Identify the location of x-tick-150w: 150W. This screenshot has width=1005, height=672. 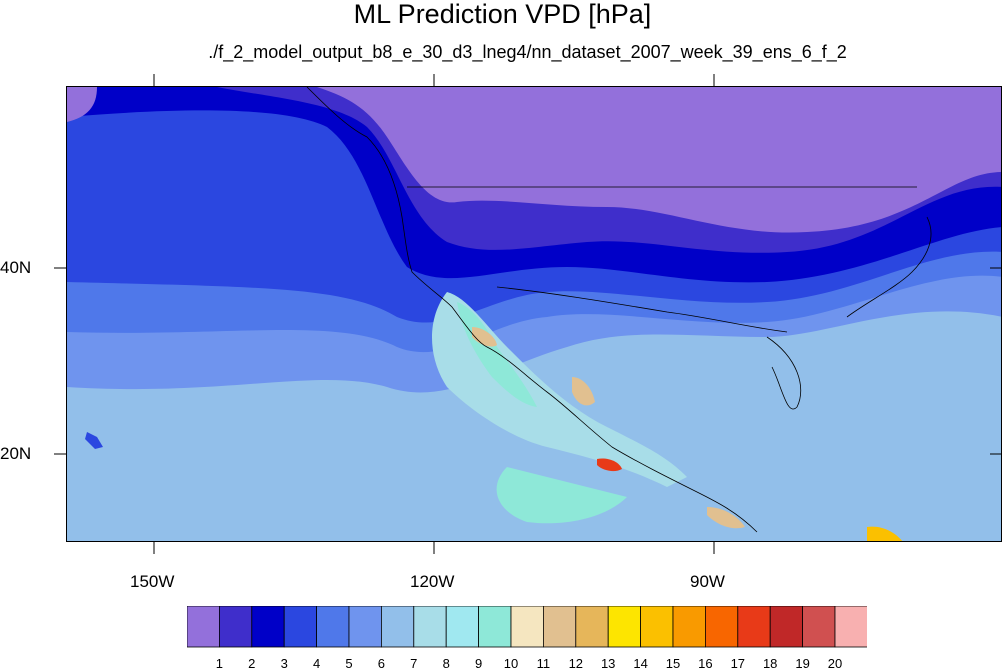
(152, 581).